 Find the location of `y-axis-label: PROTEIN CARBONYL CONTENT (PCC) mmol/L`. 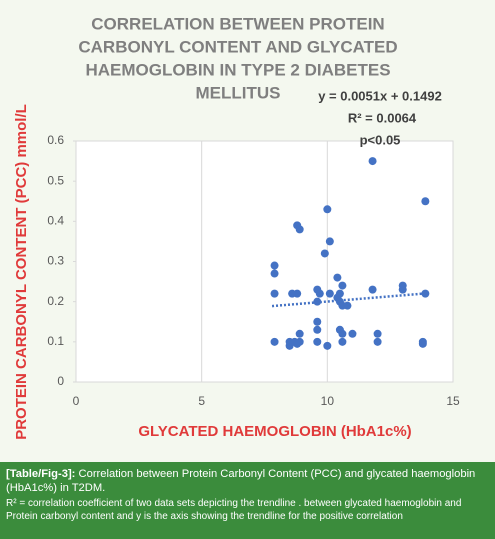

y-axis-label: PROTEIN CARBONYL CONTENT (PCC) mmol/L is located at coordinates (21, 272).